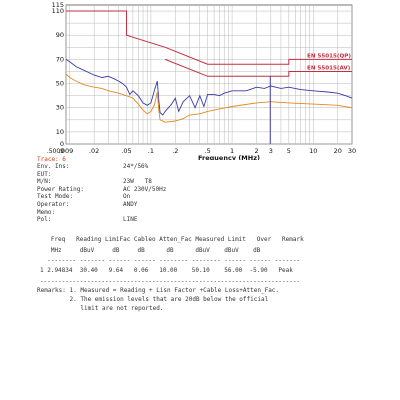 The height and width of the screenshot is (400, 400). Describe the element at coordinates (100, 308) in the screenshot. I see `remark-line-3: limit are not reported.` at that location.